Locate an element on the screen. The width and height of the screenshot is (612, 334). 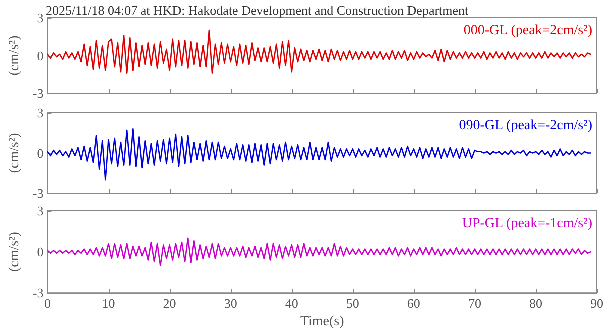
x-tick-label: 20 is located at coordinates (169, 304).